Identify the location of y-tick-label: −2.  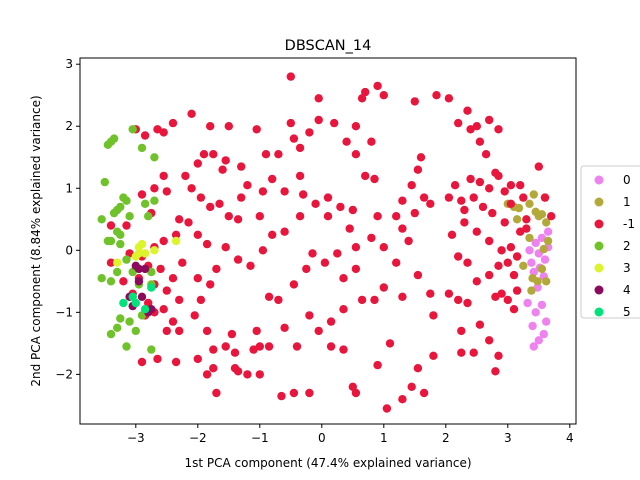
(64, 374).